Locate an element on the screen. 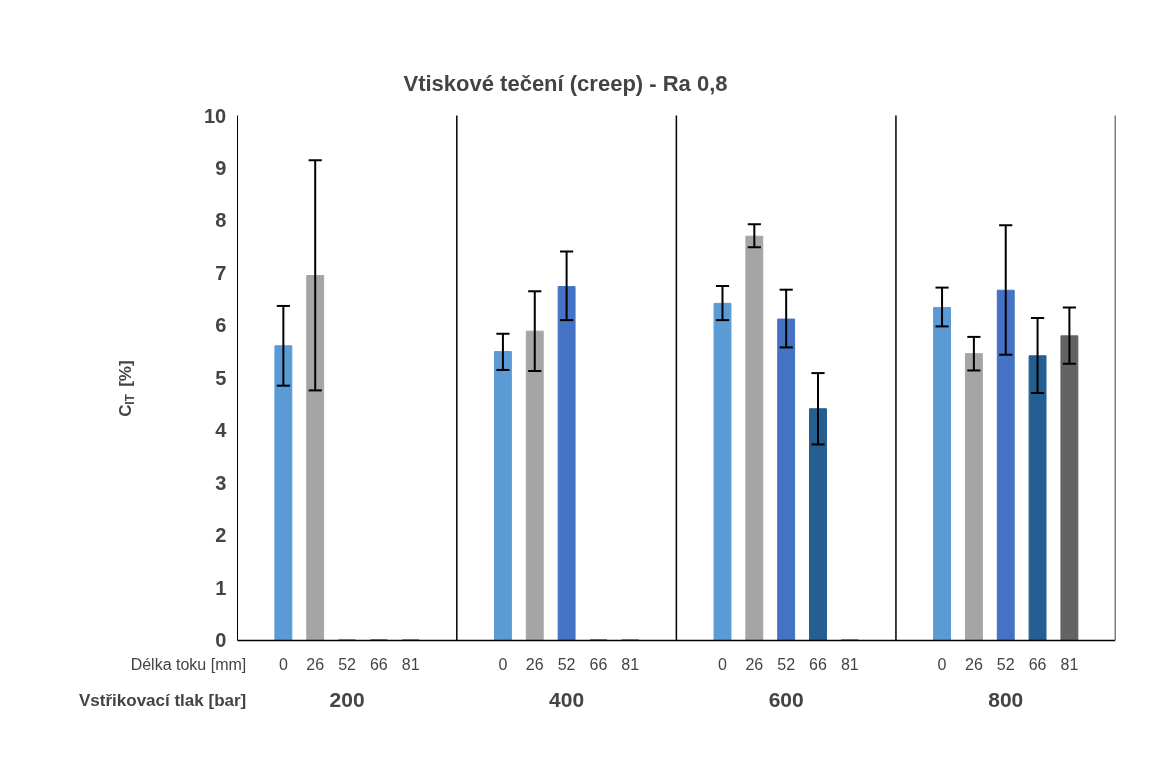 The width and height of the screenshot is (1170, 760). y-axis-title: CIT [%] is located at coordinates (126, 388).